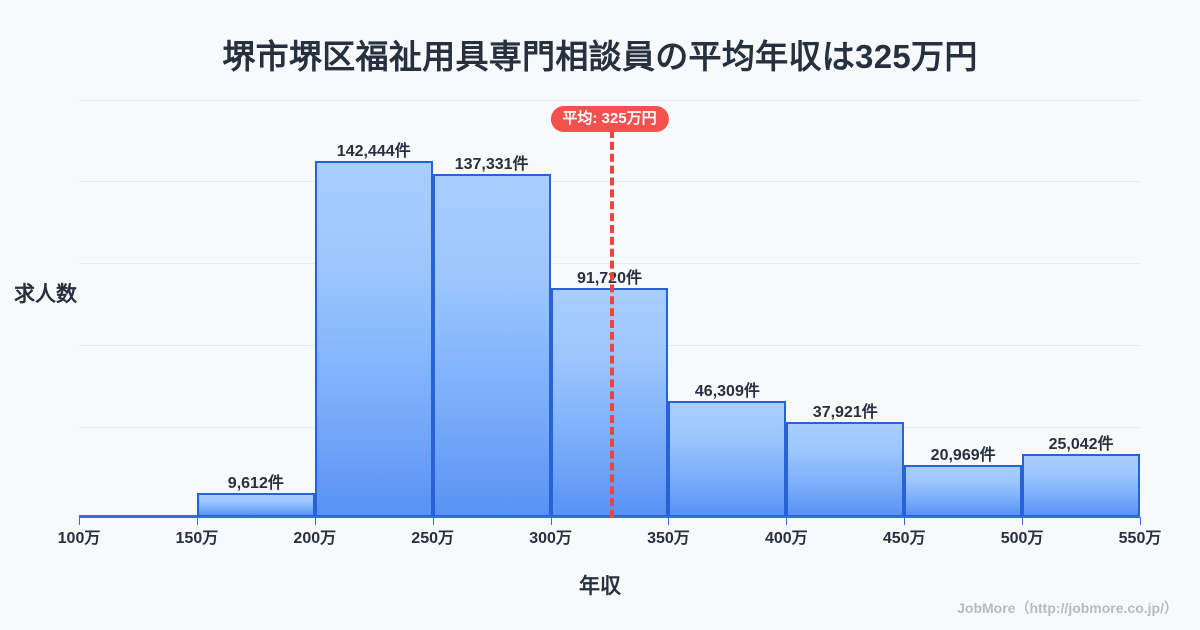 This screenshot has width=1200, height=630. I want to click on x-axis-tick-label: 350万, so click(668, 538).